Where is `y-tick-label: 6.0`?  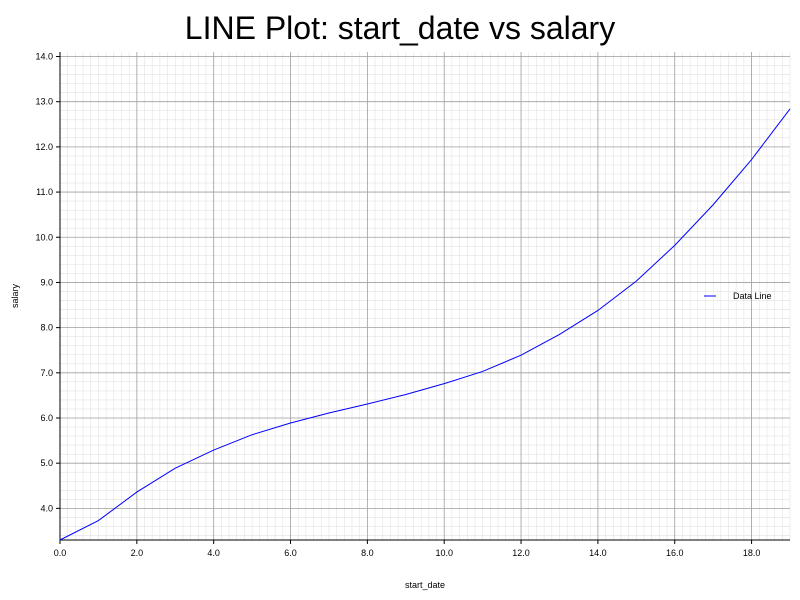 y-tick-label: 6.0 is located at coordinates (46, 418).